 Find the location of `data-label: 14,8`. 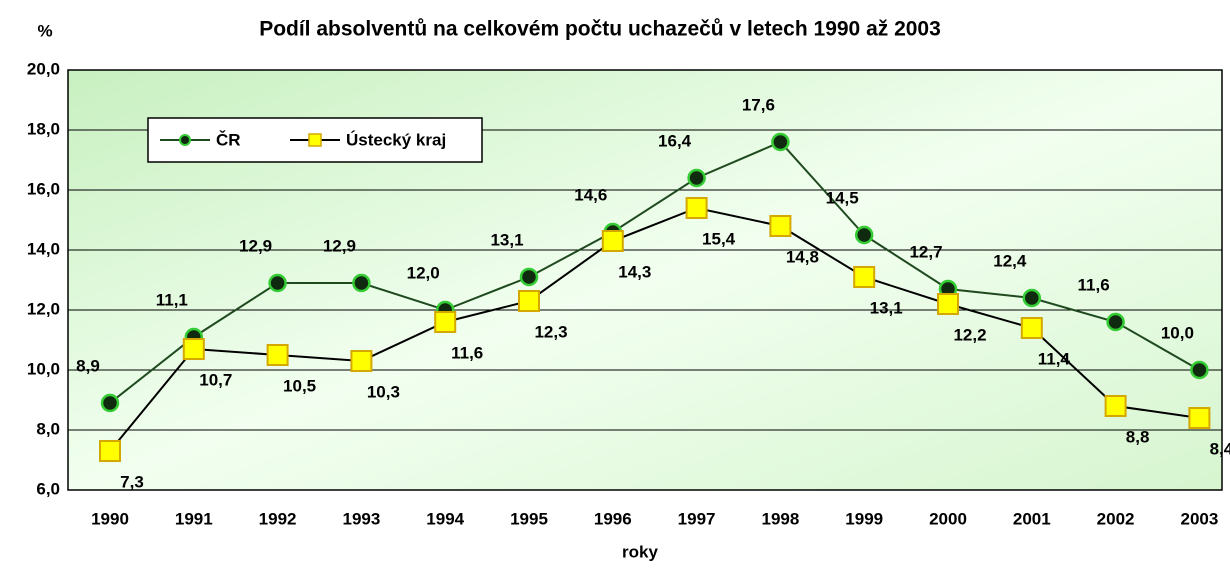

data-label: 14,8 is located at coordinates (802, 256).